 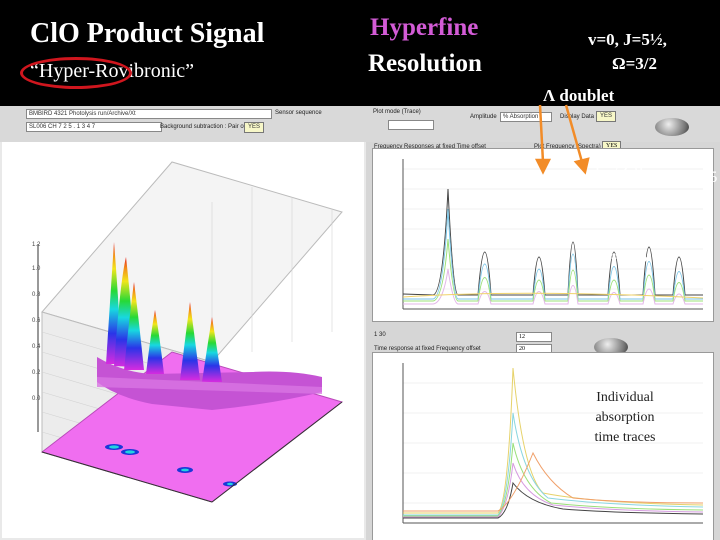 I want to click on lambda-doublet-label: Λ doublet, so click(x=579, y=95).